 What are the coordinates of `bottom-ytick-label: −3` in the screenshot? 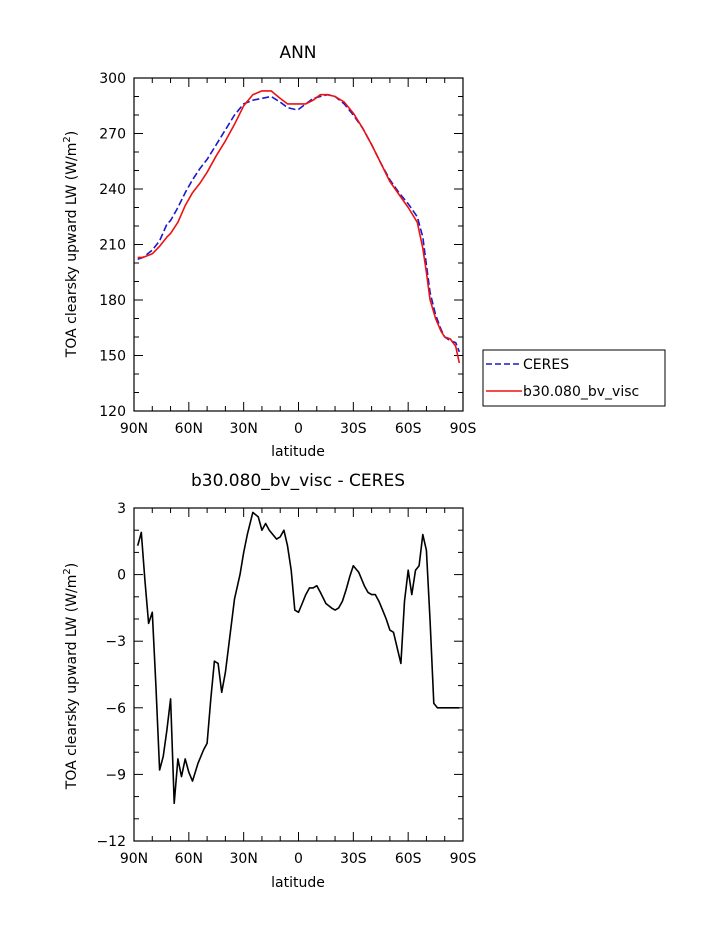 It's located at (115, 642).